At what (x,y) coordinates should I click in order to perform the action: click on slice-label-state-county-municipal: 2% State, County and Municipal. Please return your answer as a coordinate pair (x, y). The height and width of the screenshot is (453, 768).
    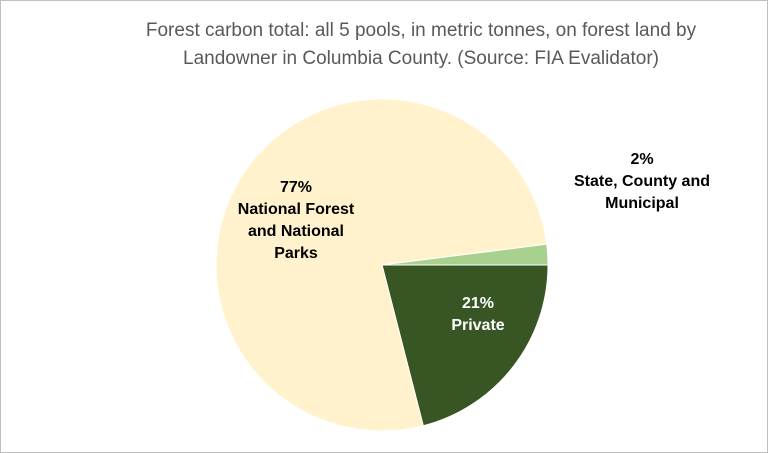
    Looking at the image, I should click on (642, 182).